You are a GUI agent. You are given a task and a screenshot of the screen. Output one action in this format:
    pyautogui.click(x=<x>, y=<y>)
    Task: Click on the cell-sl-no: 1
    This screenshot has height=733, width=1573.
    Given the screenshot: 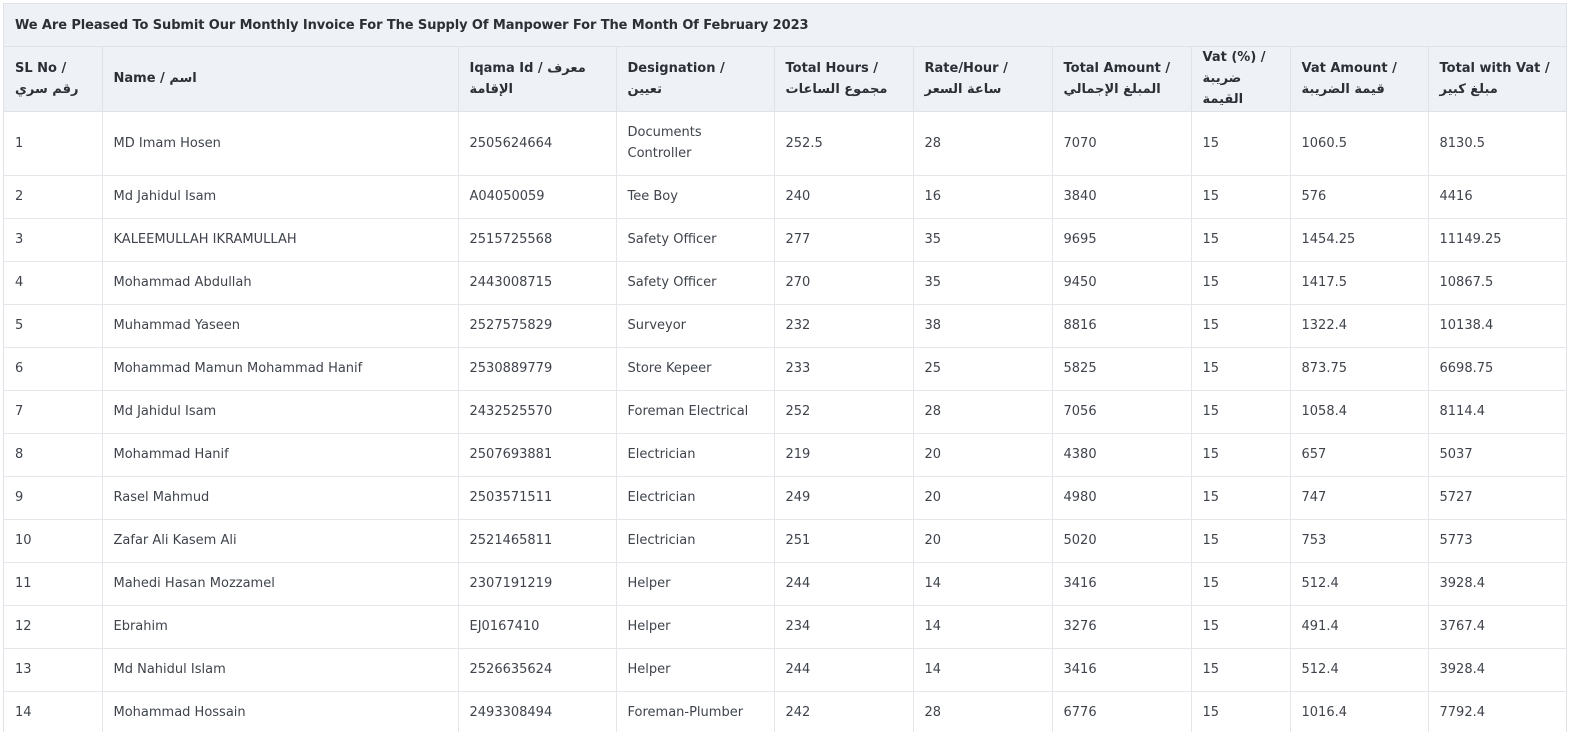 What is the action you would take?
    pyautogui.click(x=53, y=143)
    